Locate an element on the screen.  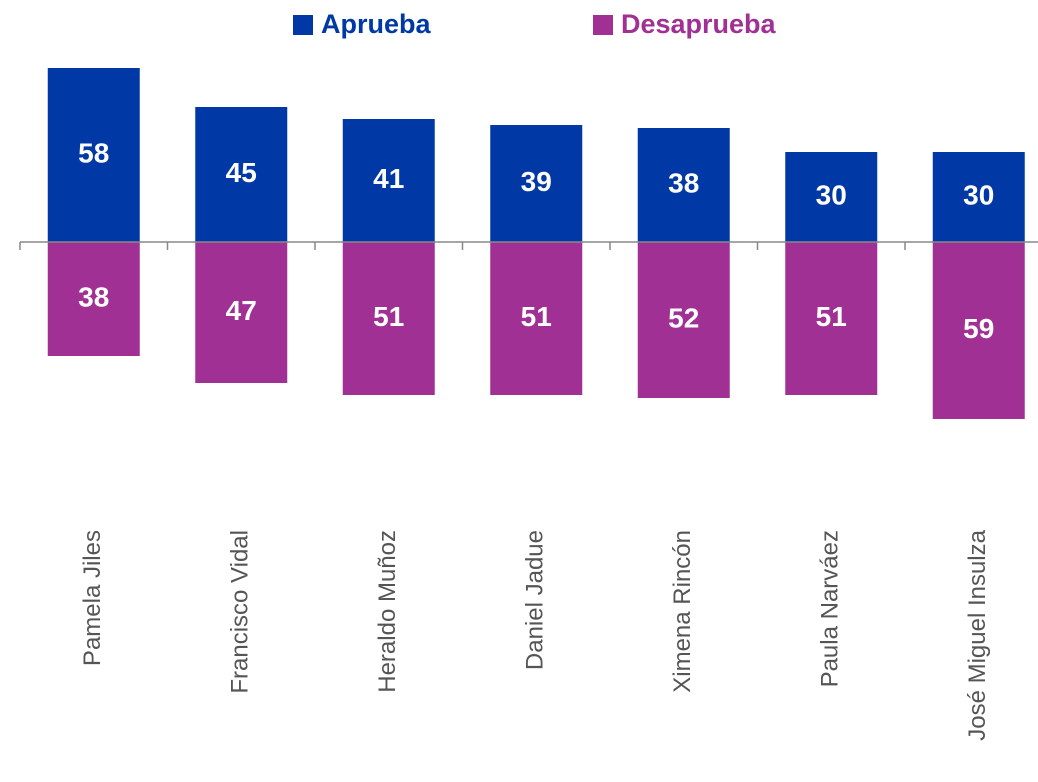
legend-label: Desaprueba is located at coordinates (699, 24).